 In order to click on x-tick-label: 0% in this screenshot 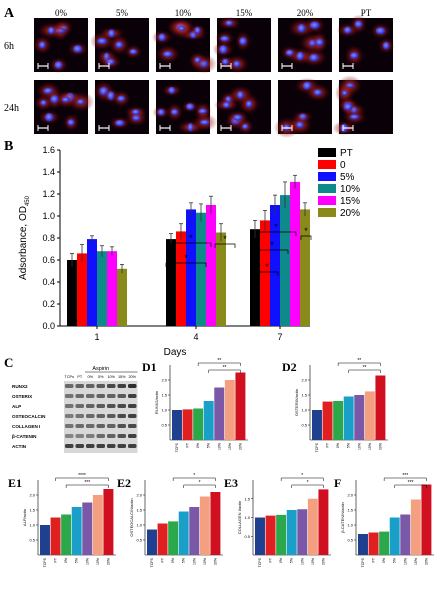, I will do `click(66, 560)`.